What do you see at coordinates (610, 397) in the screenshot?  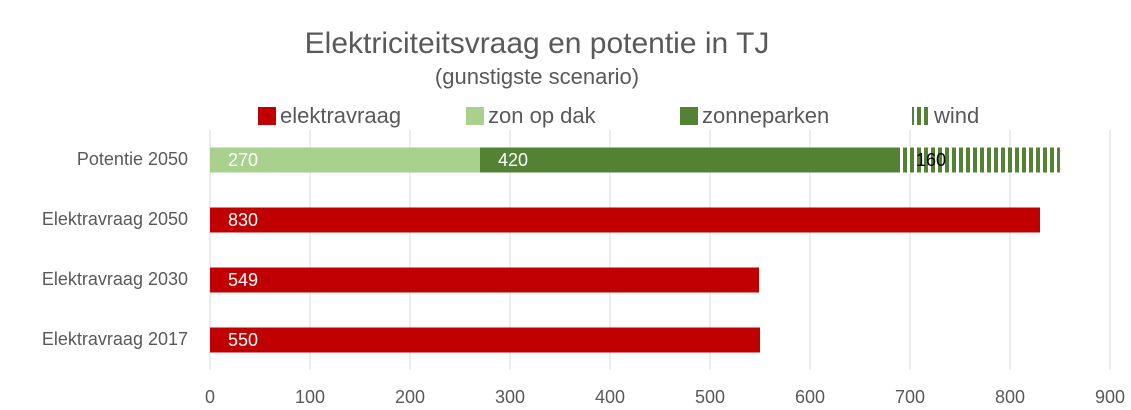 I see `x-tick-label: 400` at bounding box center [610, 397].